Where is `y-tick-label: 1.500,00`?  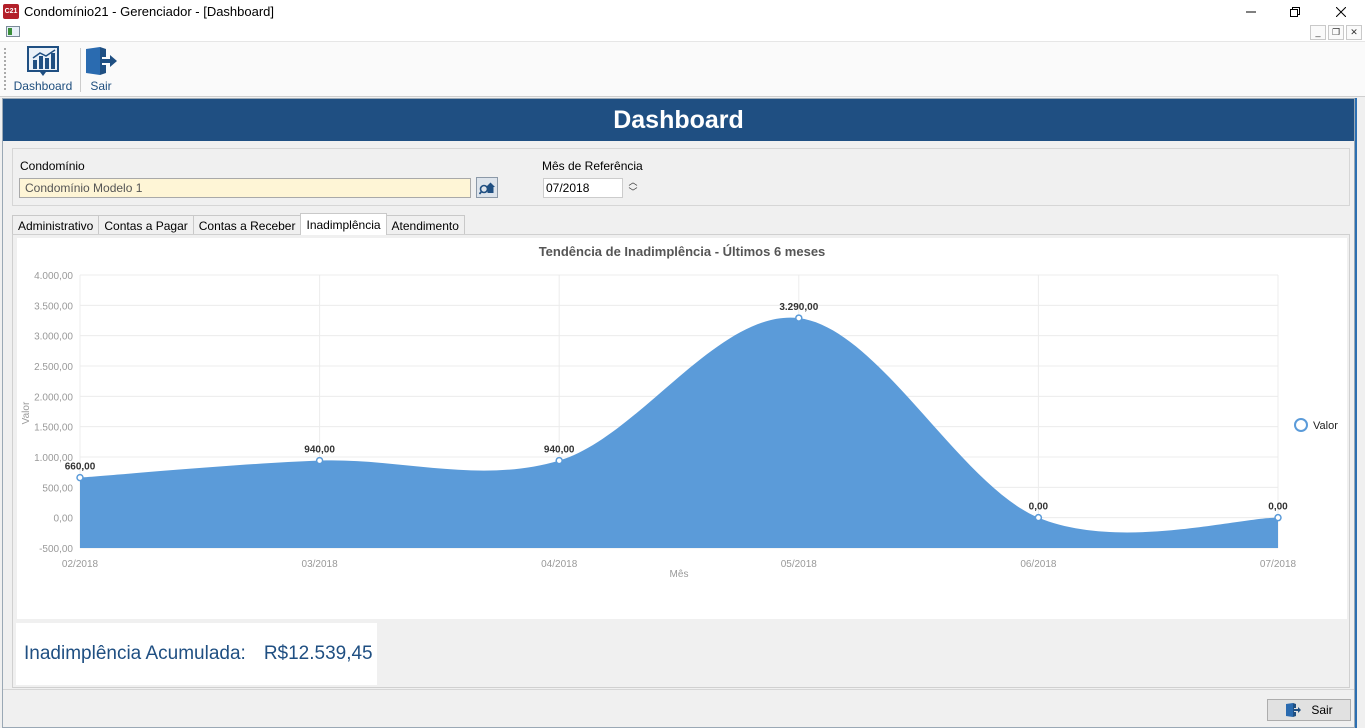
y-tick-label: 1.500,00 is located at coordinates (53, 428).